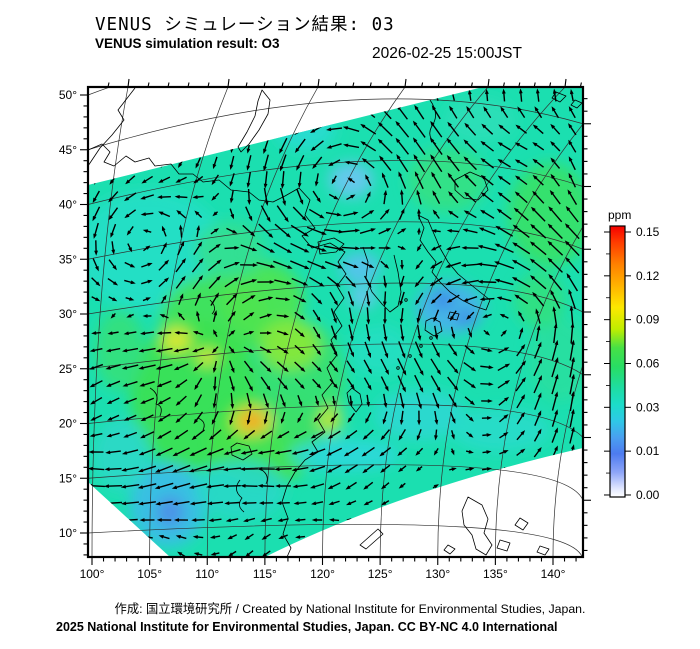  What do you see at coordinates (245, 25) in the screenshot?
I see `page-title-japanese: VENUS シミュレーション結果: 03` at bounding box center [245, 25].